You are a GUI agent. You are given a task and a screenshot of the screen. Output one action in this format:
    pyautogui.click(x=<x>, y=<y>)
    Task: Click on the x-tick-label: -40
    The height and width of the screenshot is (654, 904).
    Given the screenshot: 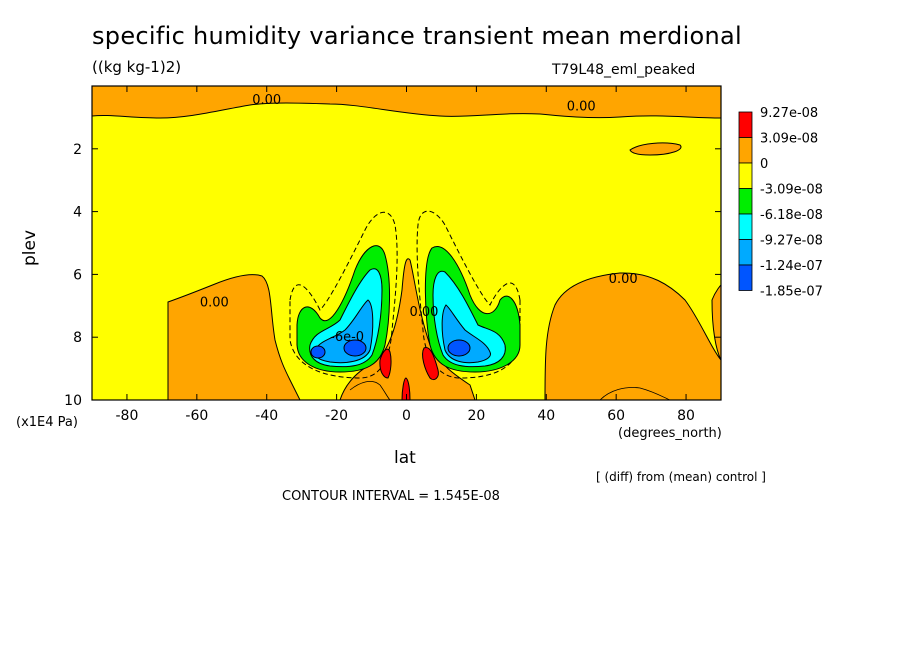 What is the action you would take?
    pyautogui.click(x=266, y=416)
    